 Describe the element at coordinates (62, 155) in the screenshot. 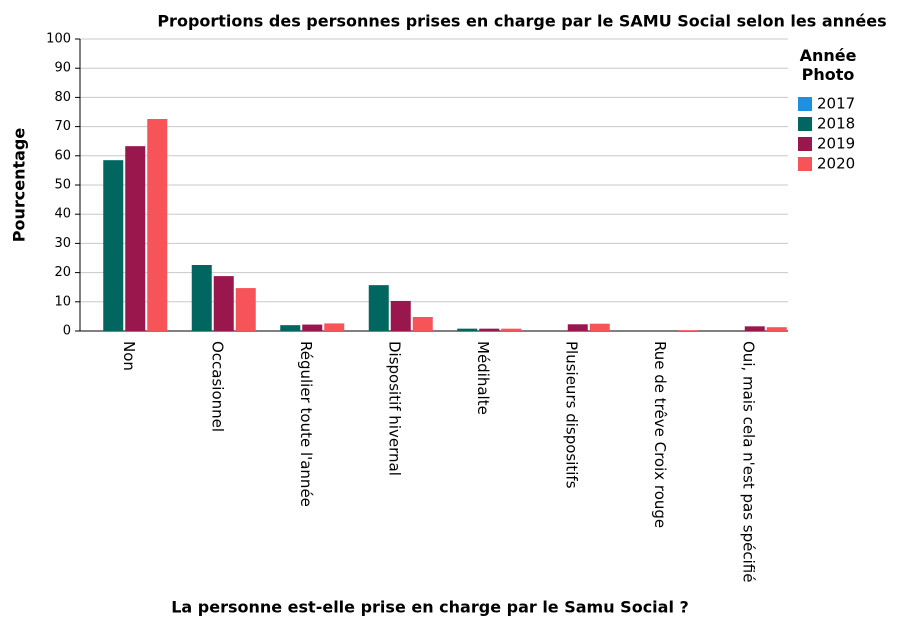

I see `y-tick-label: 60` at that location.